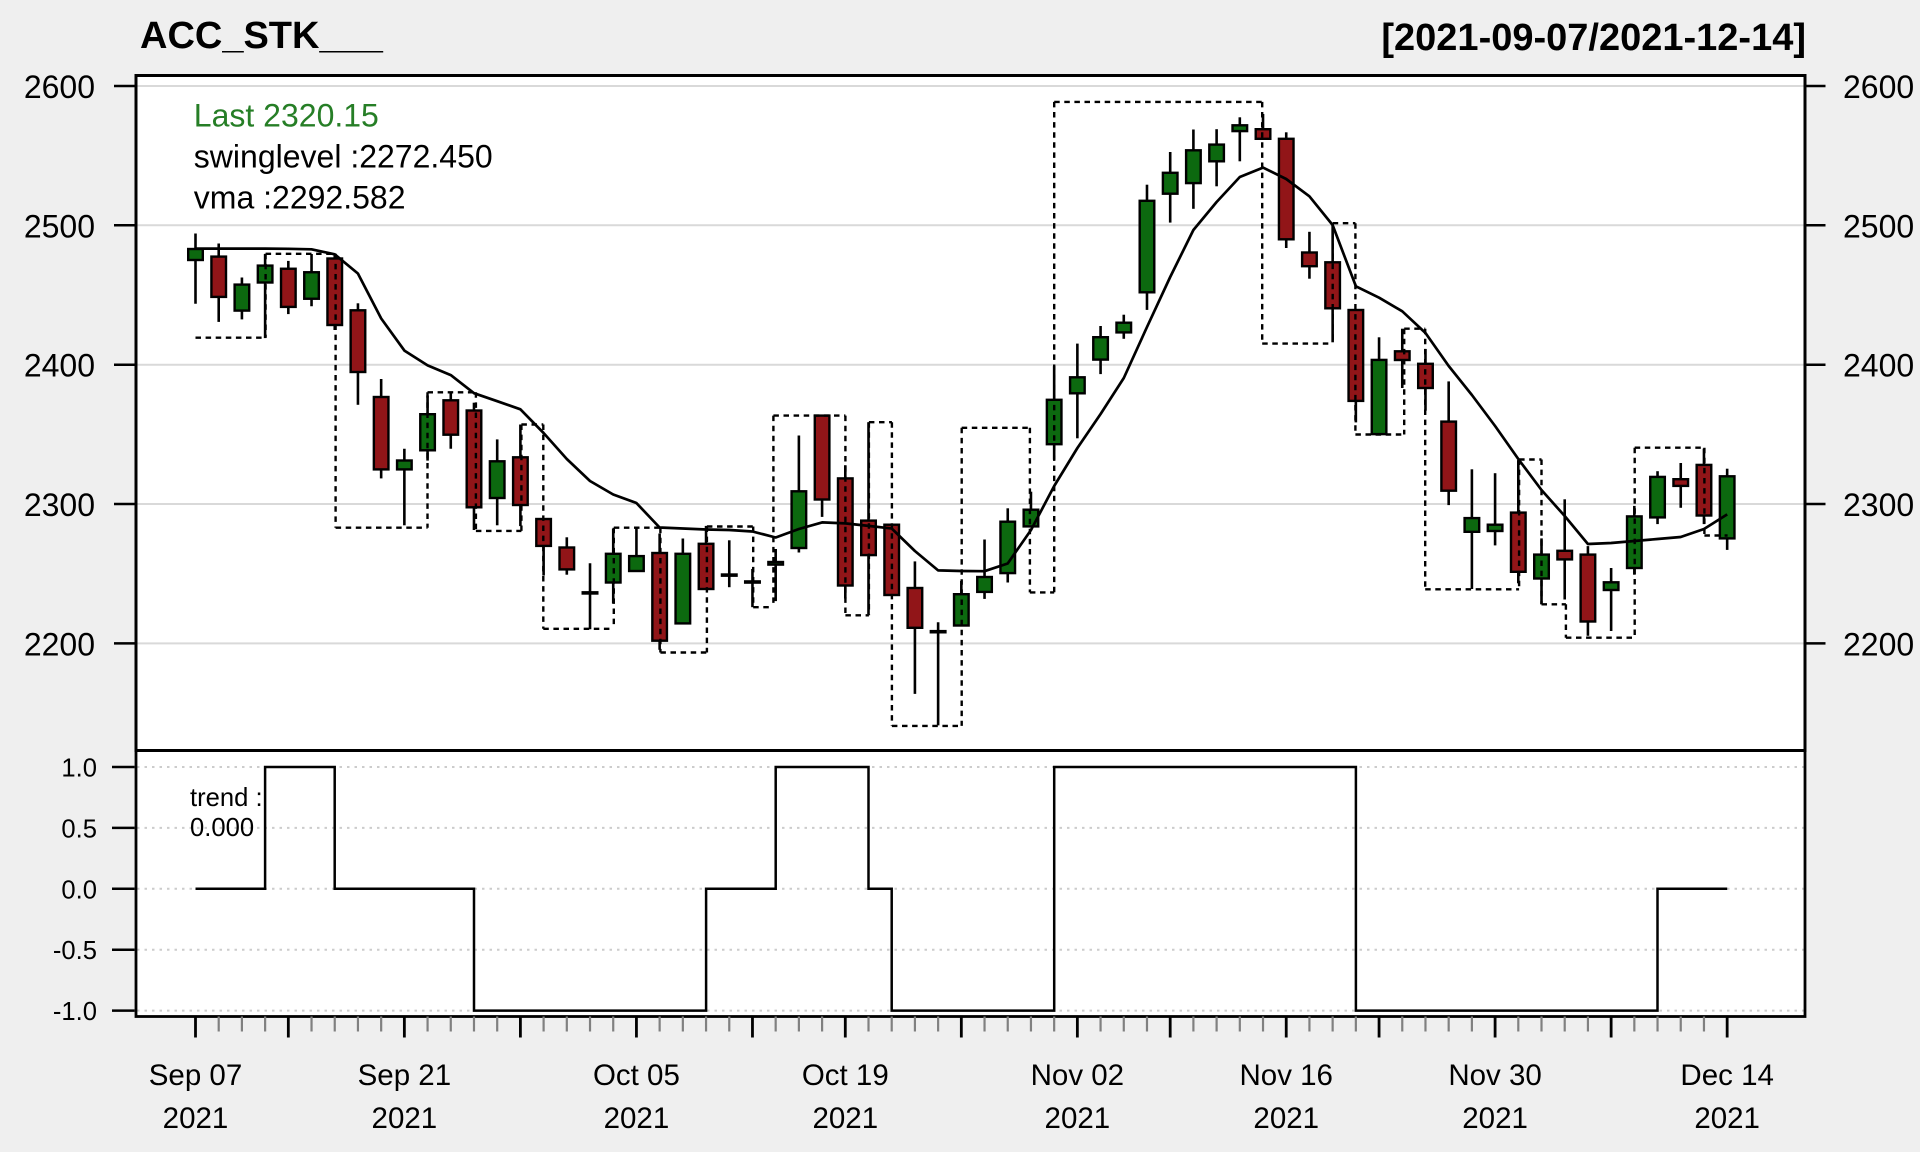 The image size is (1920, 1157). Describe the element at coordinates (75, 951) in the screenshot. I see `svg-text: -0.5` at that location.